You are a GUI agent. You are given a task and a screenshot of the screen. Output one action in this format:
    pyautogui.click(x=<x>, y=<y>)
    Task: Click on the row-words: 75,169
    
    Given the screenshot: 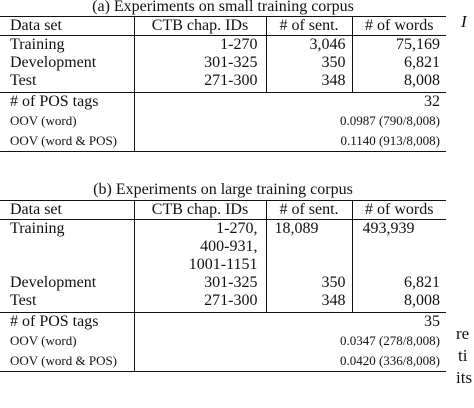 What is the action you would take?
    pyautogui.click(x=418, y=44)
    